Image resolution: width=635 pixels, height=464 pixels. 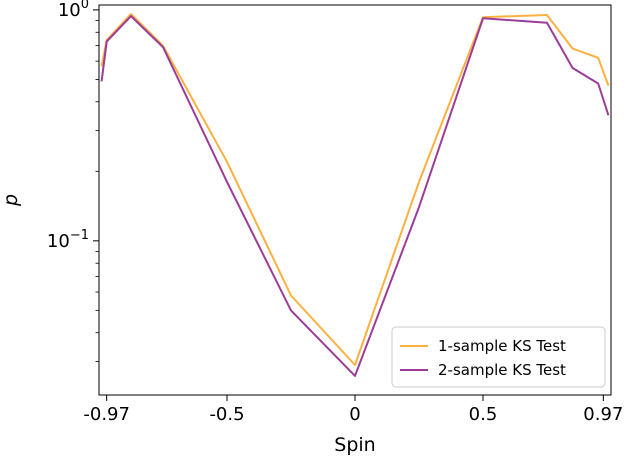 What do you see at coordinates (68, 240) in the screenshot?
I see `y-tick-label-2: 10⁻¹` at bounding box center [68, 240].